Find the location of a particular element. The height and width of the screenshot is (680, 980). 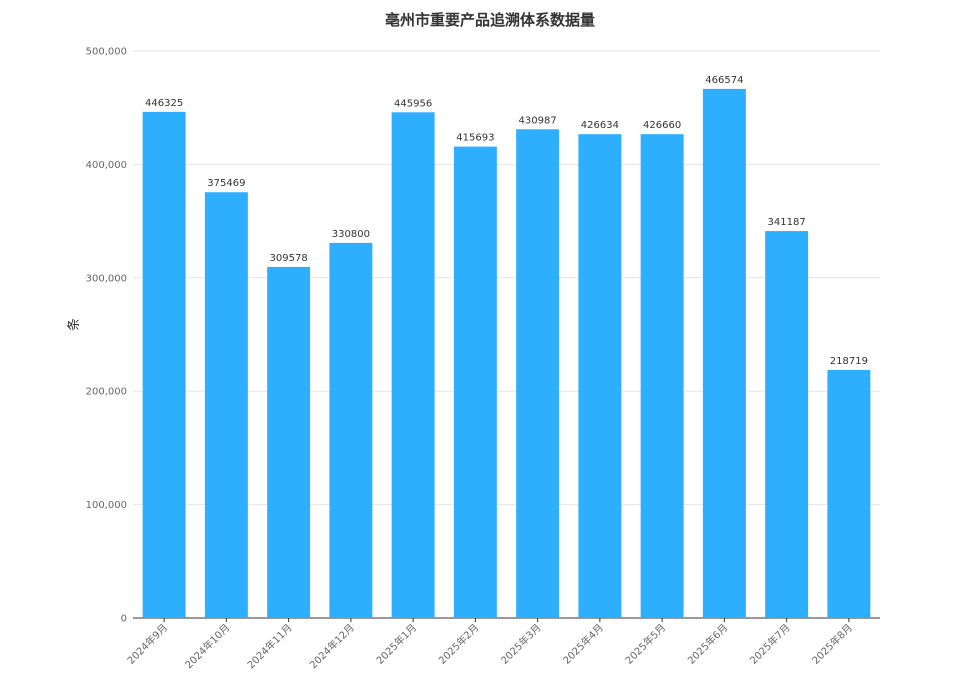

data-label: 415693 is located at coordinates (475, 138).